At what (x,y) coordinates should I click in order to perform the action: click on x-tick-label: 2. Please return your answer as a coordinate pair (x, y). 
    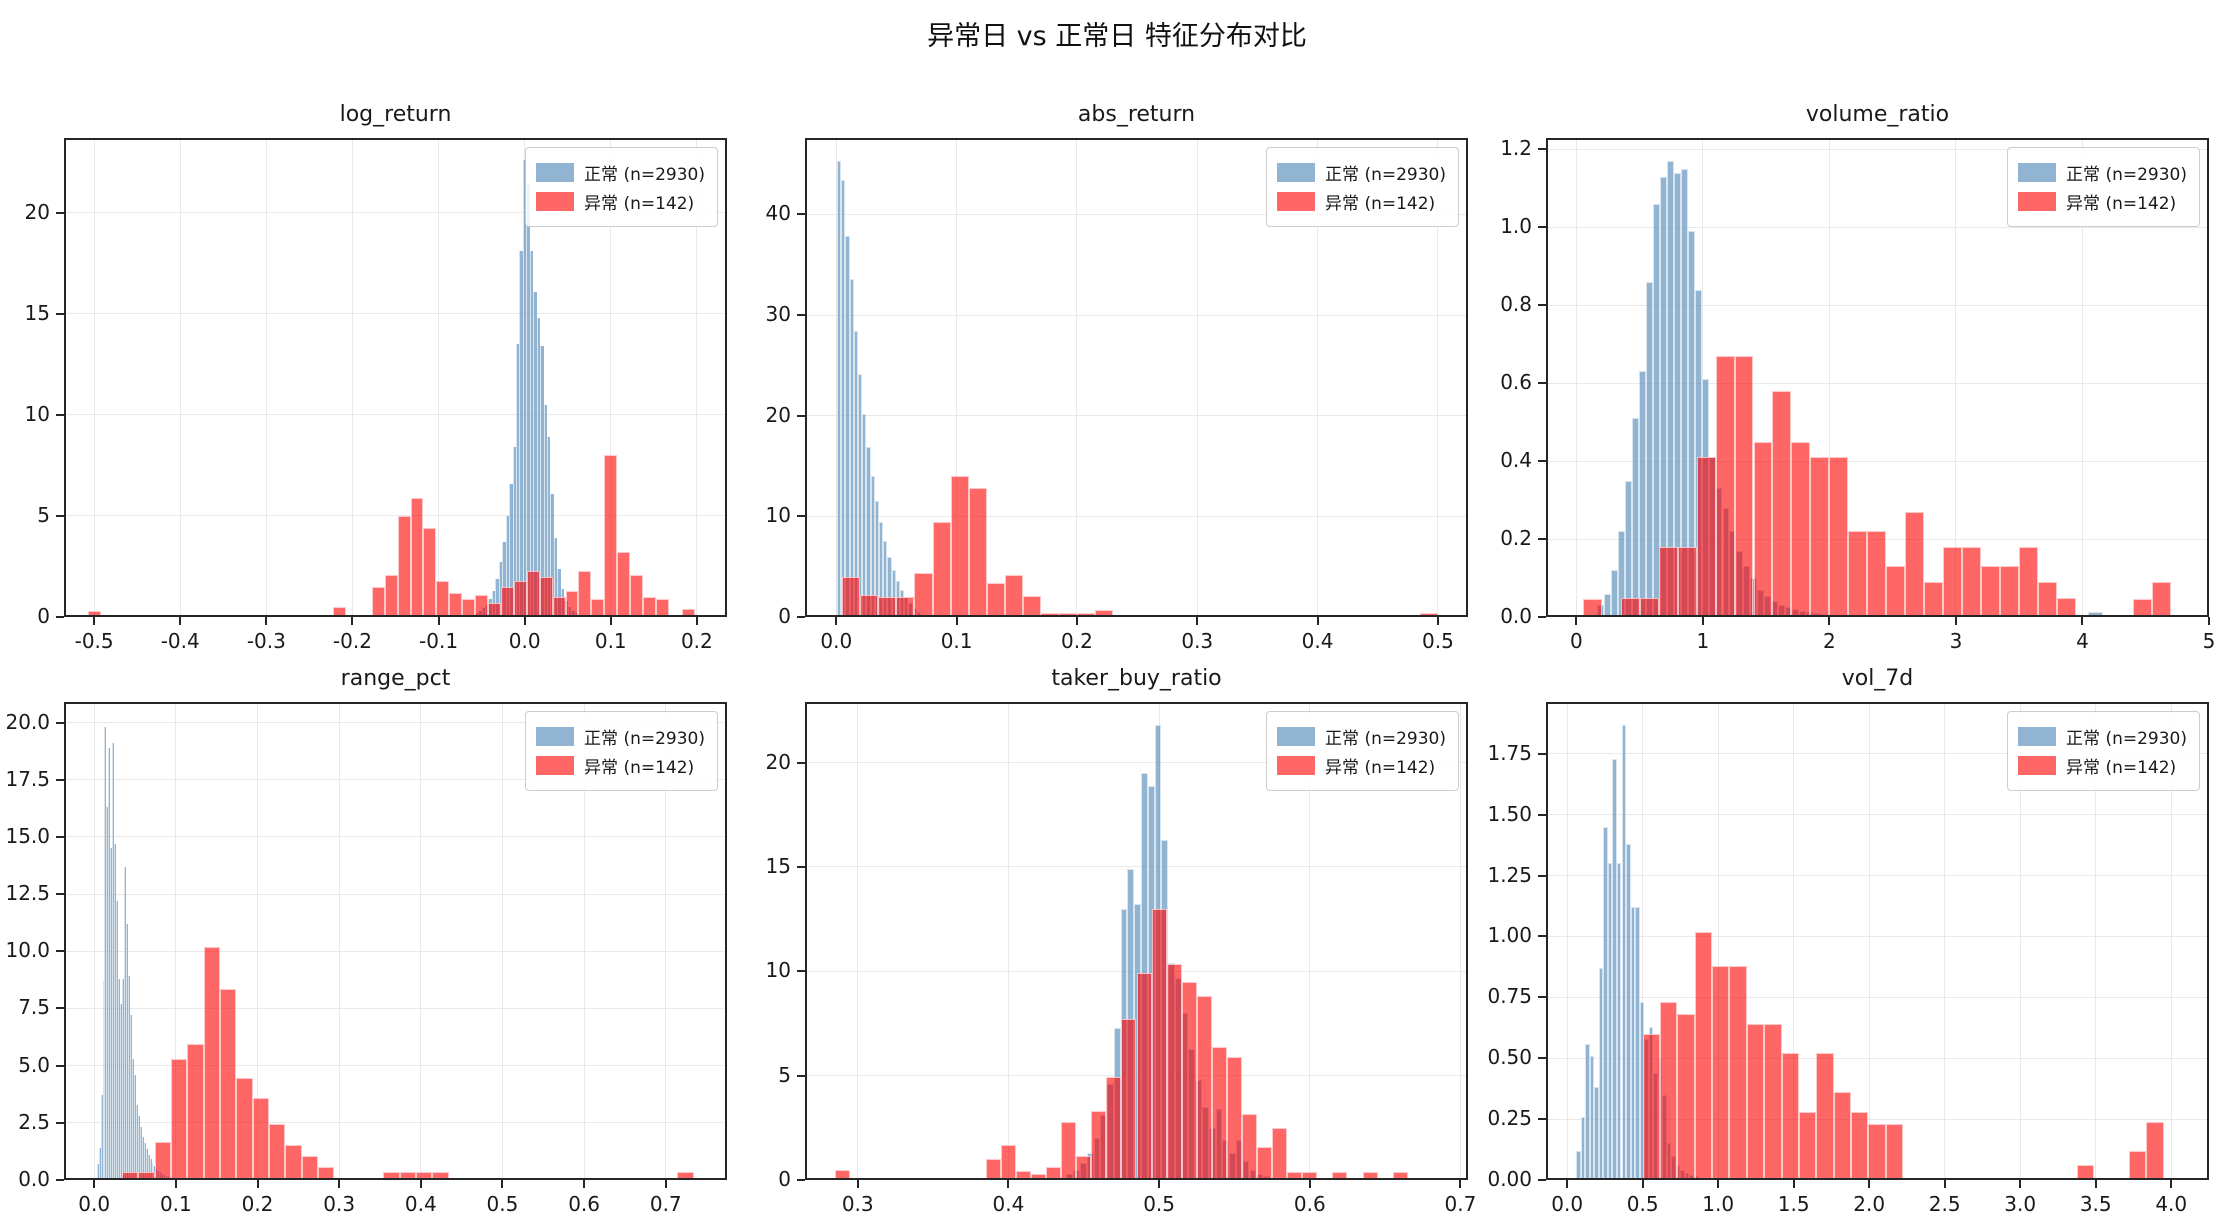
    Looking at the image, I should click on (1829, 641).